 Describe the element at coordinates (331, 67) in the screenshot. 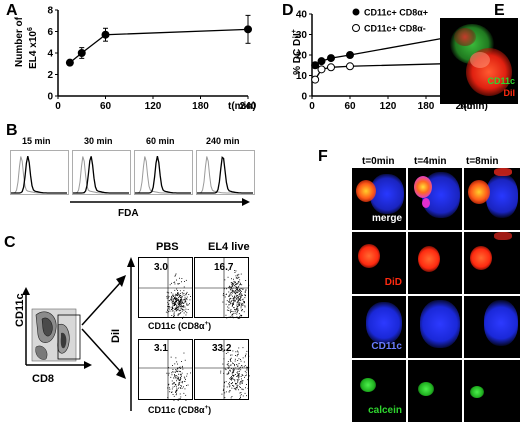

I see `chart-d-data-point` at that location.